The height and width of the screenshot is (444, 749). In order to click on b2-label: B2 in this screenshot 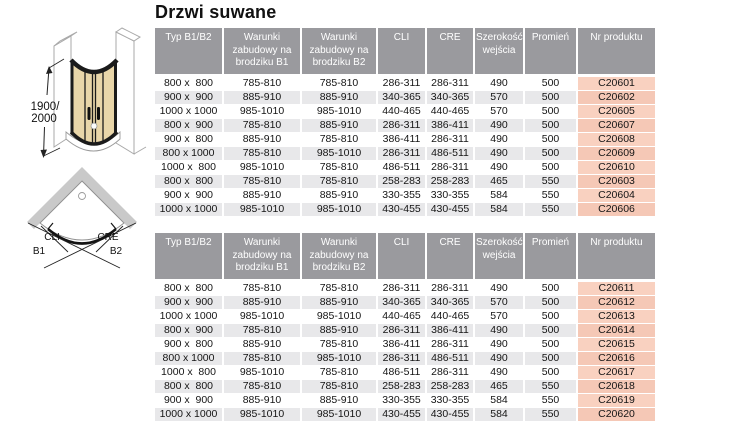, I will do `click(116, 251)`.